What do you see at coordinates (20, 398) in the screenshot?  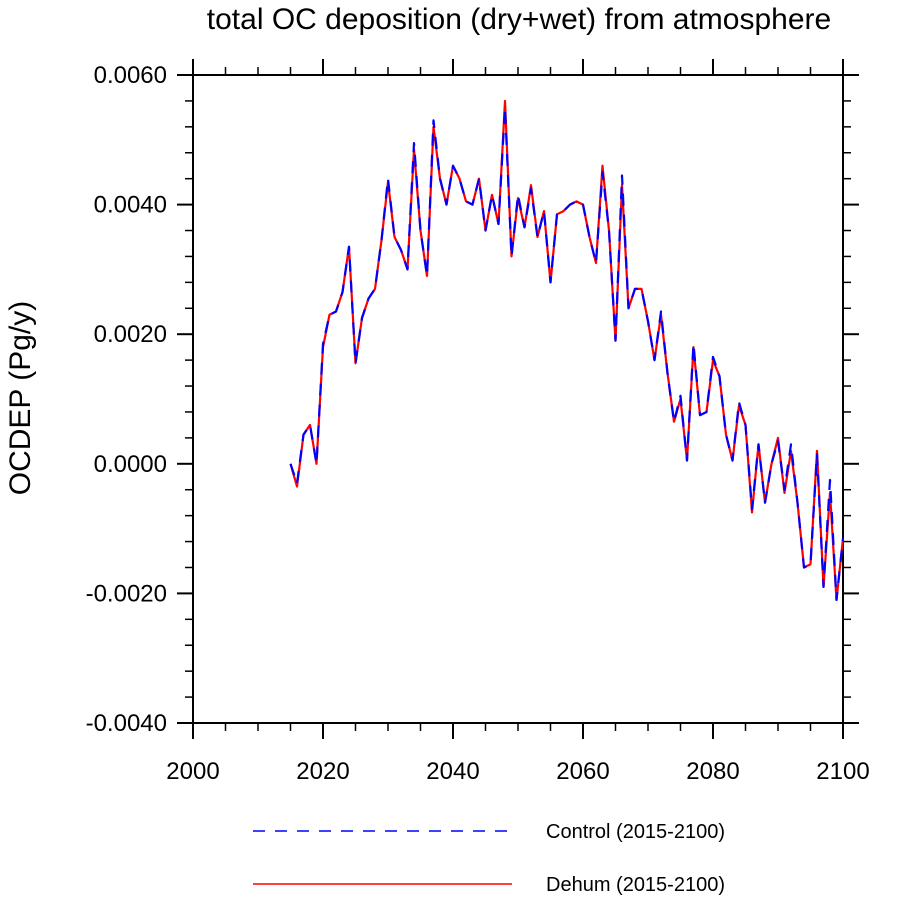 I see `y-axis-label: OCDEP (Pg/y)` at bounding box center [20, 398].